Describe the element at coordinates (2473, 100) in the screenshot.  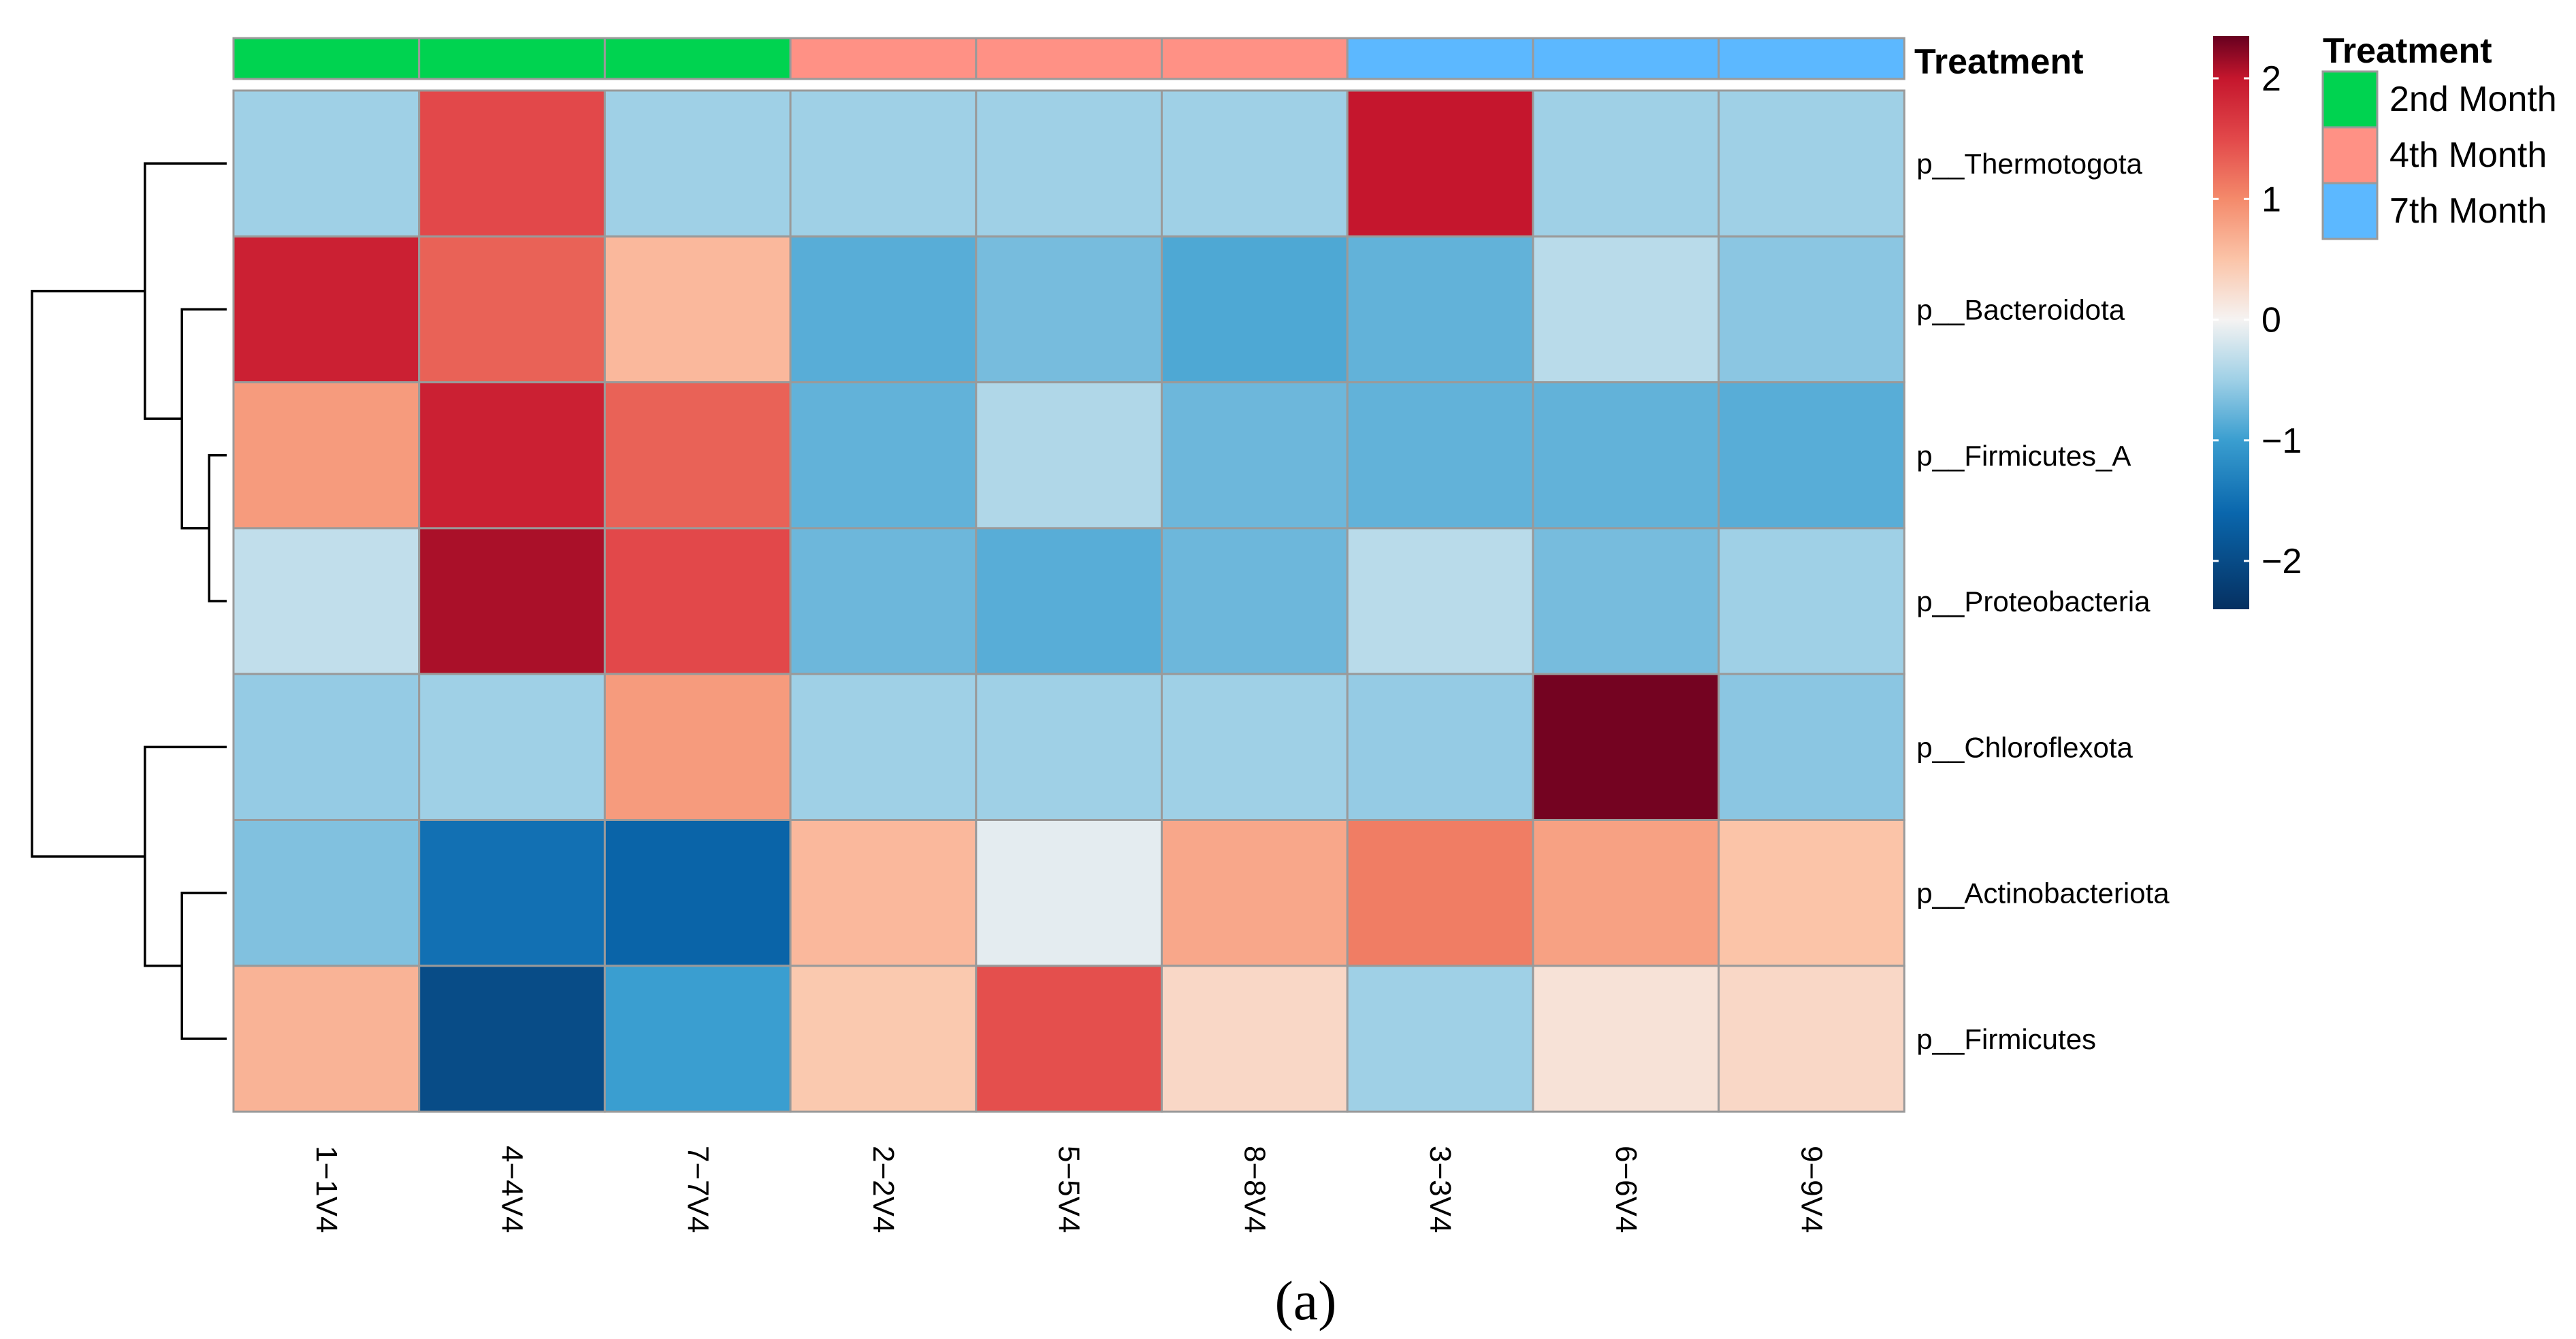
I see `legend-label: 2nd Month` at that location.